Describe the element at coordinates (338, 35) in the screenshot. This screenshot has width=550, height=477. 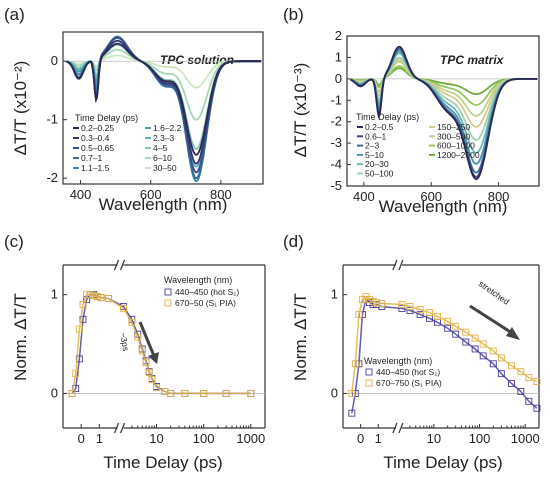
I see `y-tick-label: 2` at that location.